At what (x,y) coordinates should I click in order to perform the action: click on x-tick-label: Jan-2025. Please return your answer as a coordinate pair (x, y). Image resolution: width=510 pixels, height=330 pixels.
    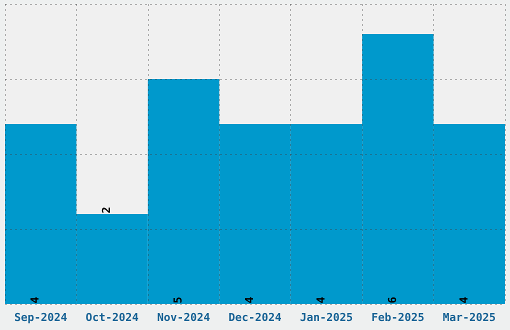
    Looking at the image, I should click on (326, 317).